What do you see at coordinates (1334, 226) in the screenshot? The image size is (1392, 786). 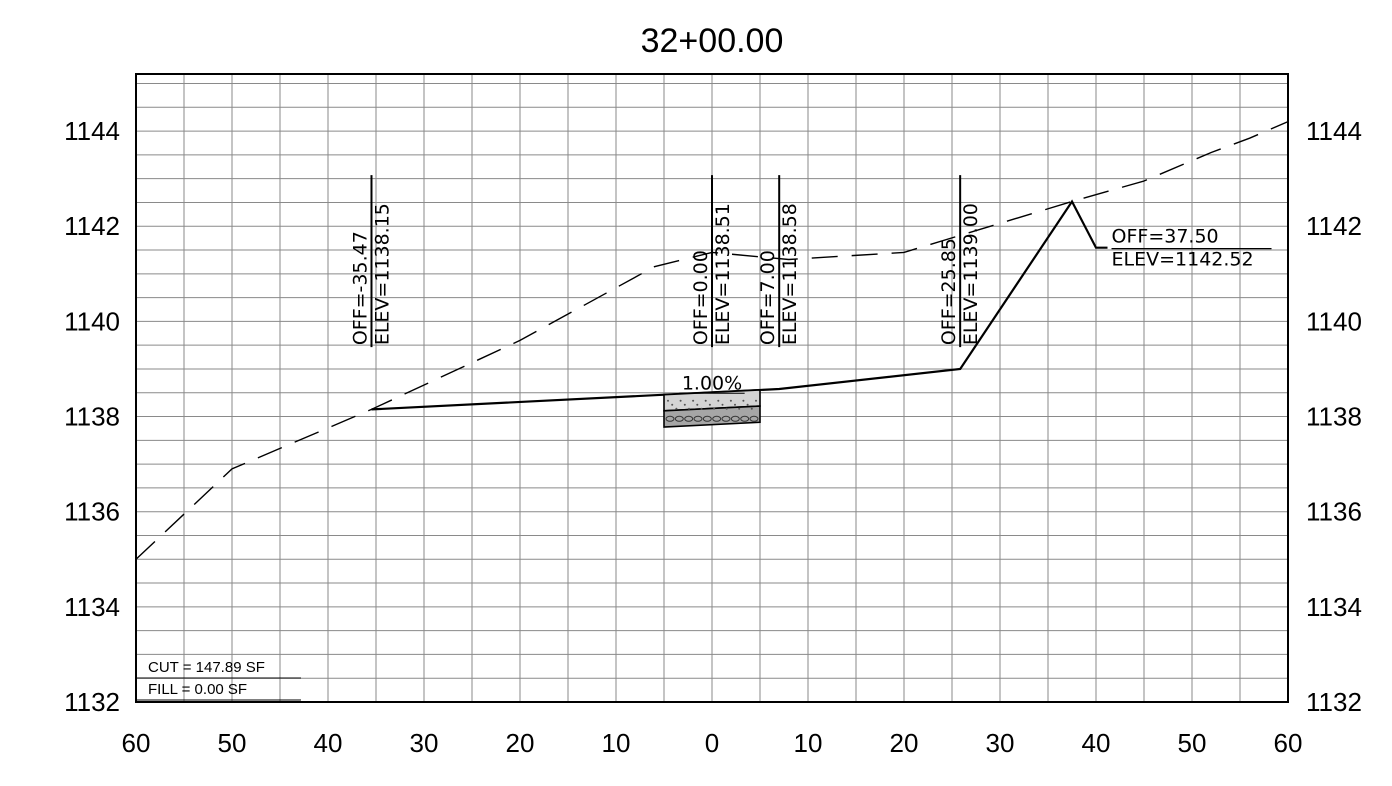 I see `y-tick-label-right: 1142` at bounding box center [1334, 226].